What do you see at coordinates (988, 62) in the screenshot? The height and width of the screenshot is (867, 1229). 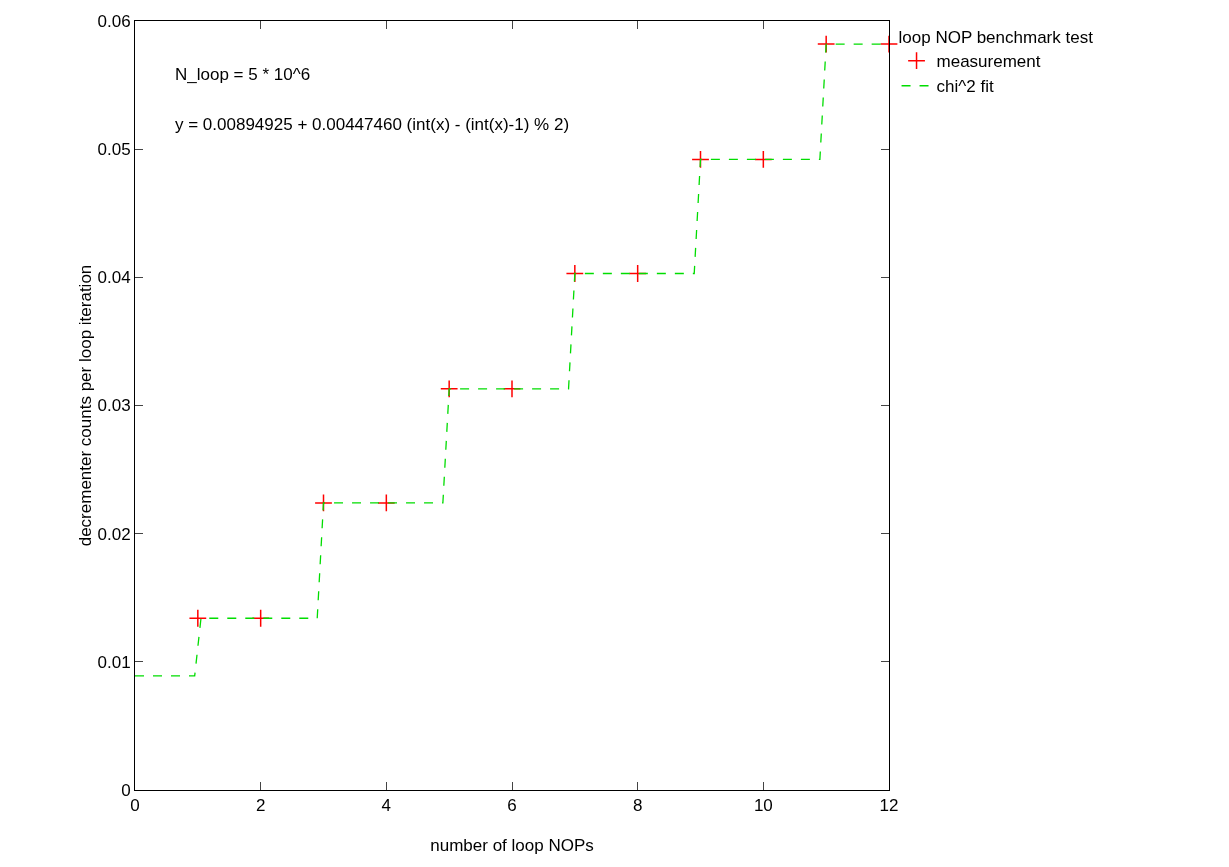 I see `legend-label: measurement` at bounding box center [988, 62].